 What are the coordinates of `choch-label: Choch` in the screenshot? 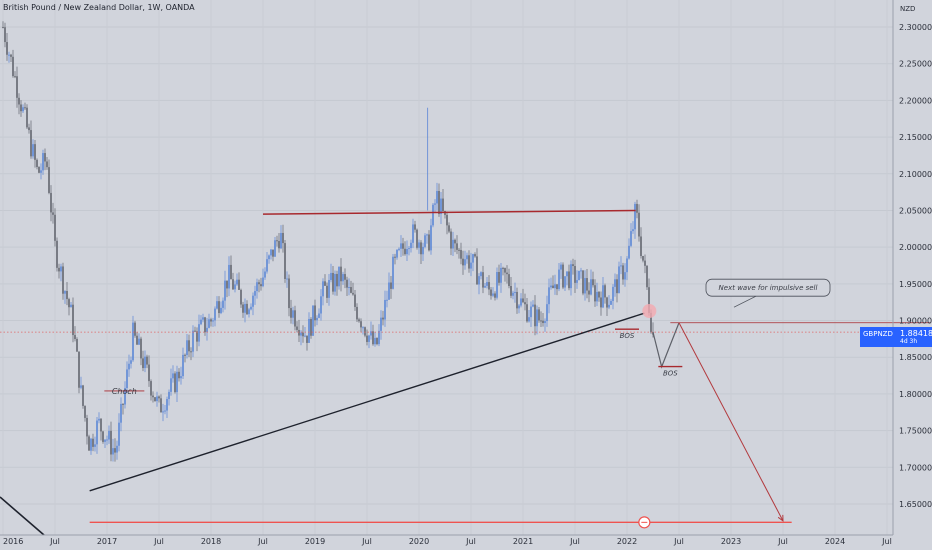 It's located at (124, 391).